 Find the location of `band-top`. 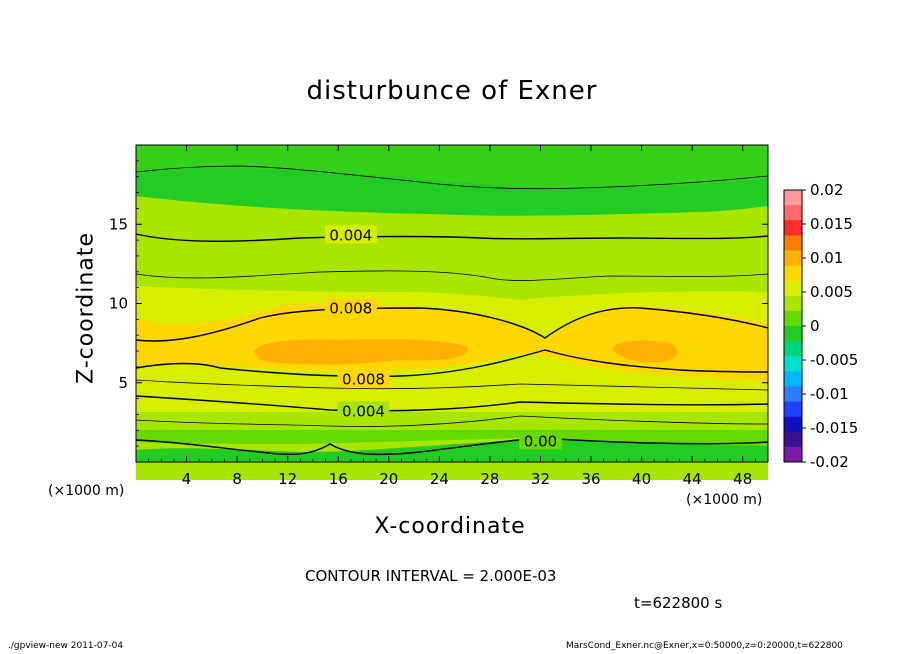

band-top is located at coordinates (452, 166).